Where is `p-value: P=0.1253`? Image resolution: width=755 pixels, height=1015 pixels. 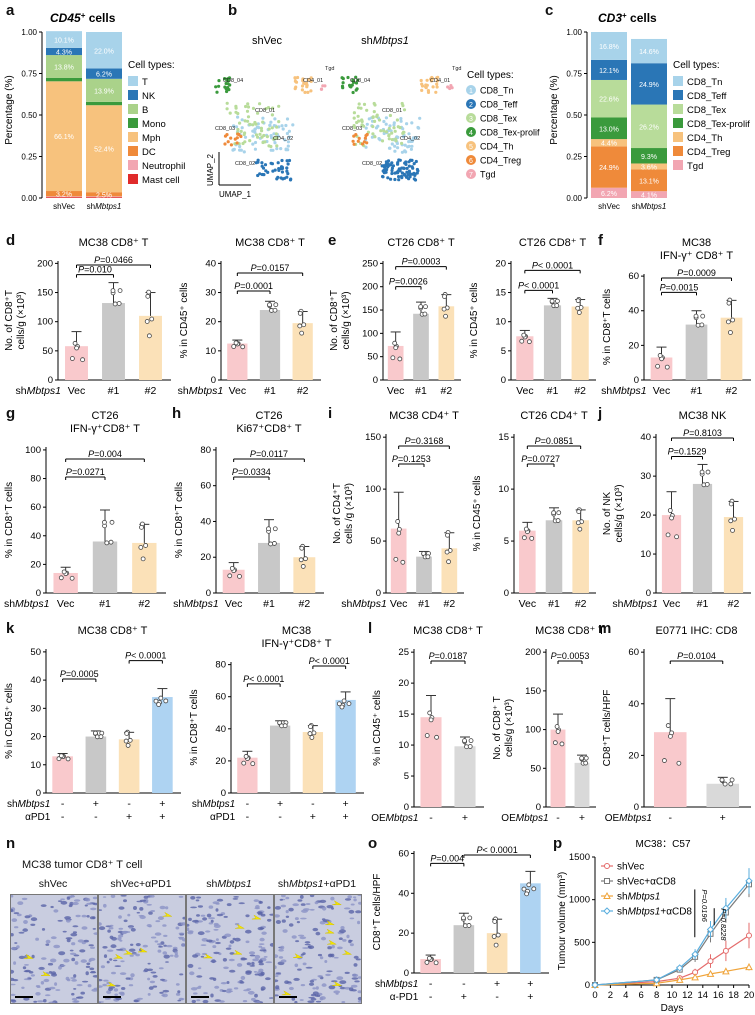 p-value: P=0.1253 is located at coordinates (411, 459).